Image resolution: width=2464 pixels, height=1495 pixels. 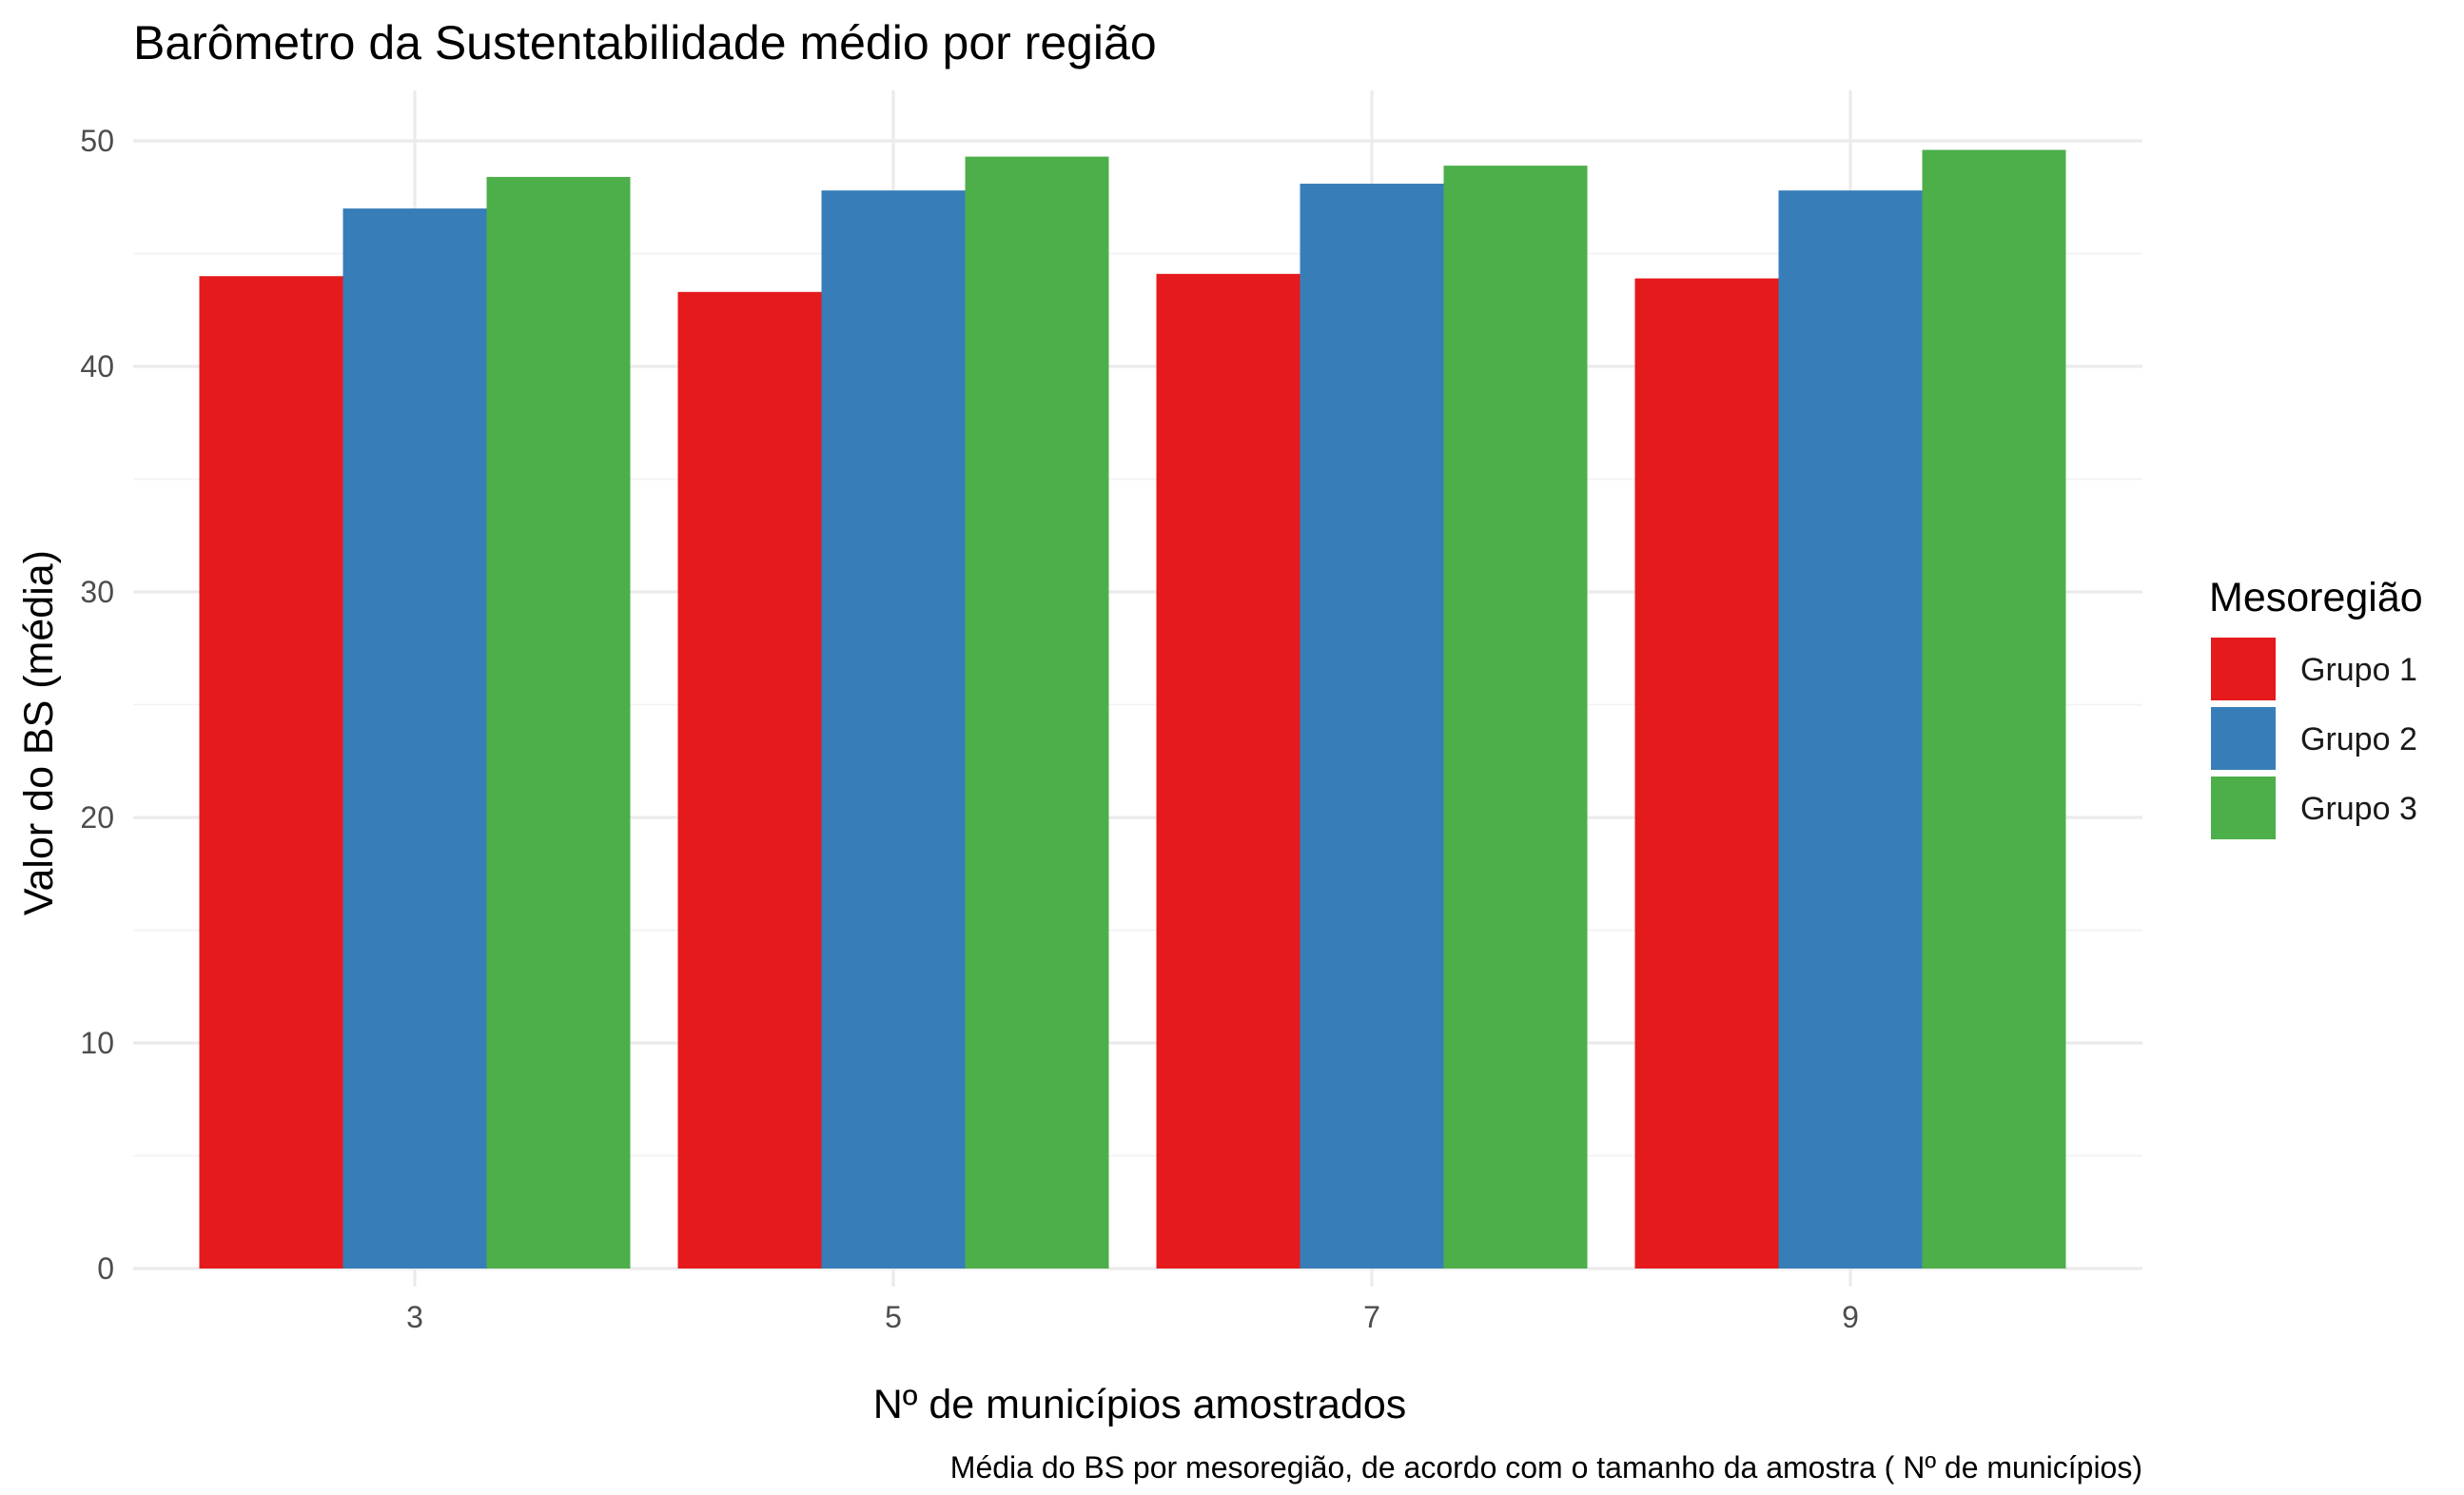 I want to click on legend: Mesoregião Grupo 1 Grupo 2 Grupo 3, so click(x=2316, y=707).